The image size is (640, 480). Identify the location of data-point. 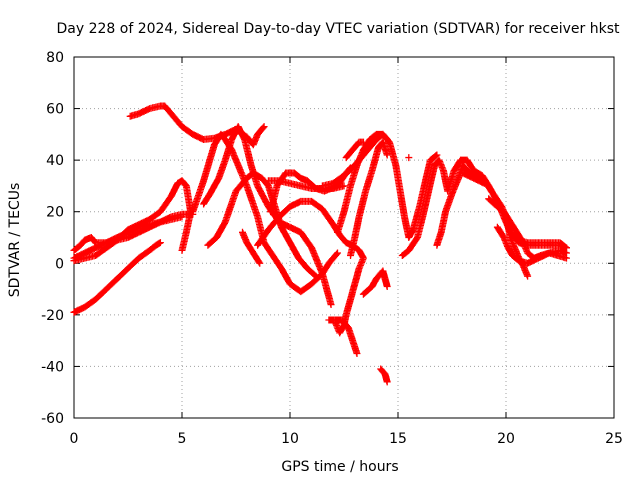
(409, 158).